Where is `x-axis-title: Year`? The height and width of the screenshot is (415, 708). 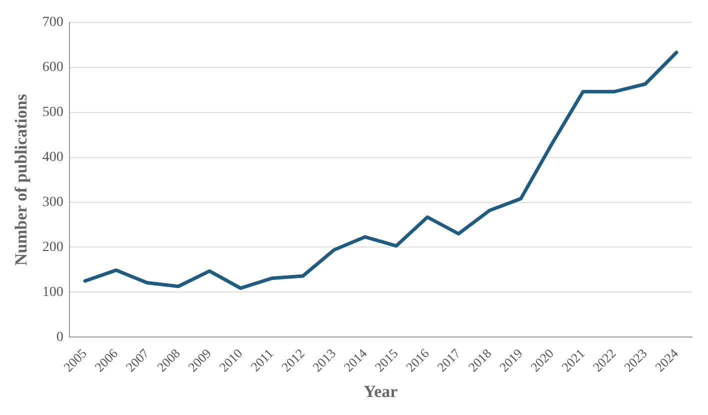
x-axis-title: Year is located at coordinates (381, 392).